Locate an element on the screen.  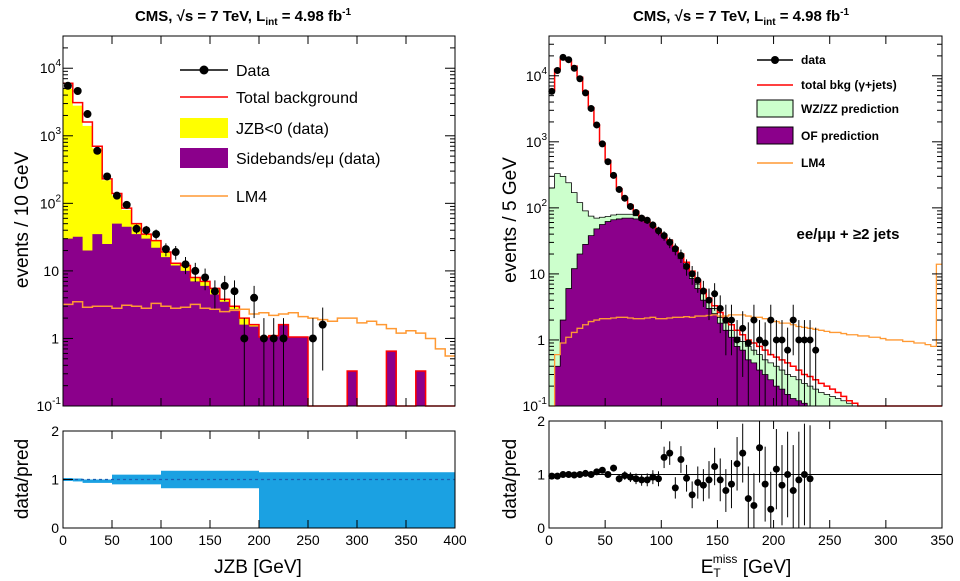
of-histogram is located at coordinates (745, 312).